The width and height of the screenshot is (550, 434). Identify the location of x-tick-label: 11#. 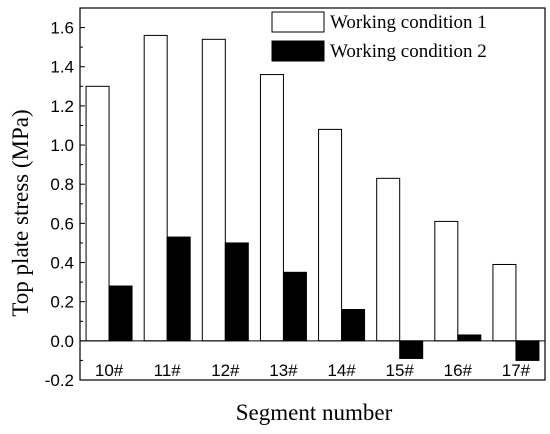
(168, 370).